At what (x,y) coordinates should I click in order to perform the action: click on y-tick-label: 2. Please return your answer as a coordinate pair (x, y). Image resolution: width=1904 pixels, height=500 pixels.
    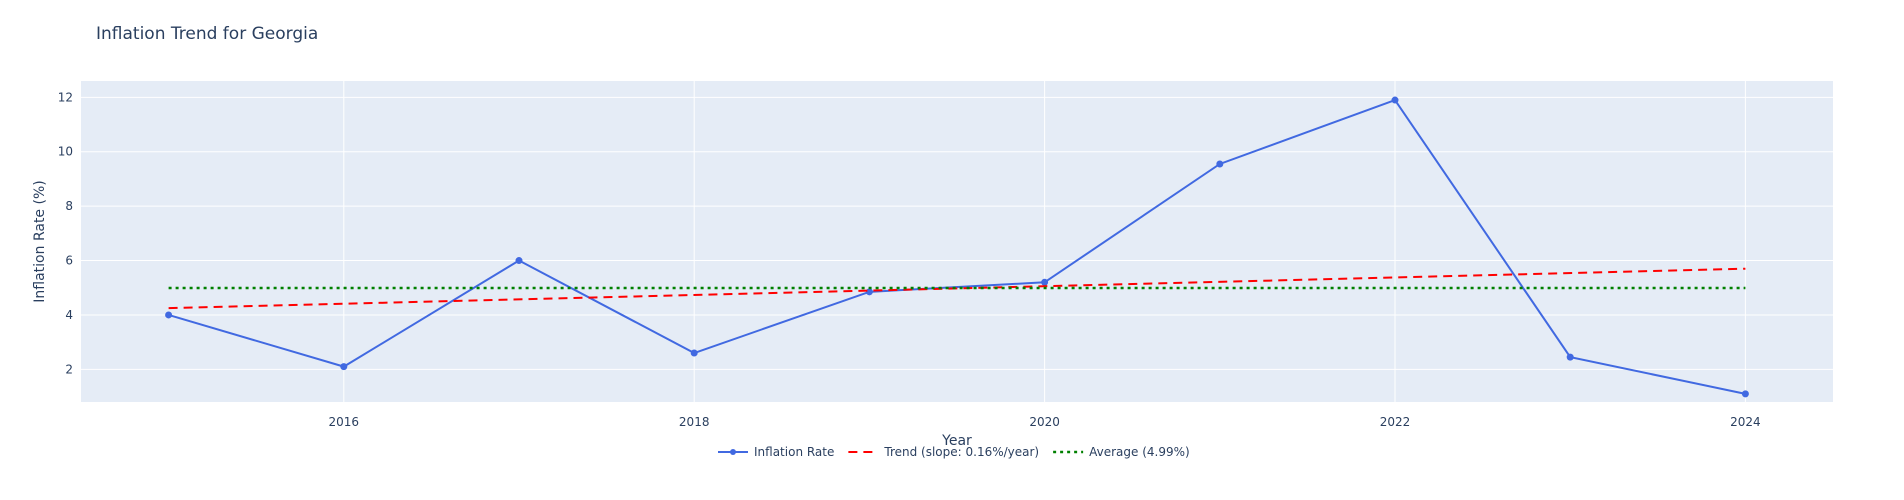
    Looking at the image, I should click on (69, 369).